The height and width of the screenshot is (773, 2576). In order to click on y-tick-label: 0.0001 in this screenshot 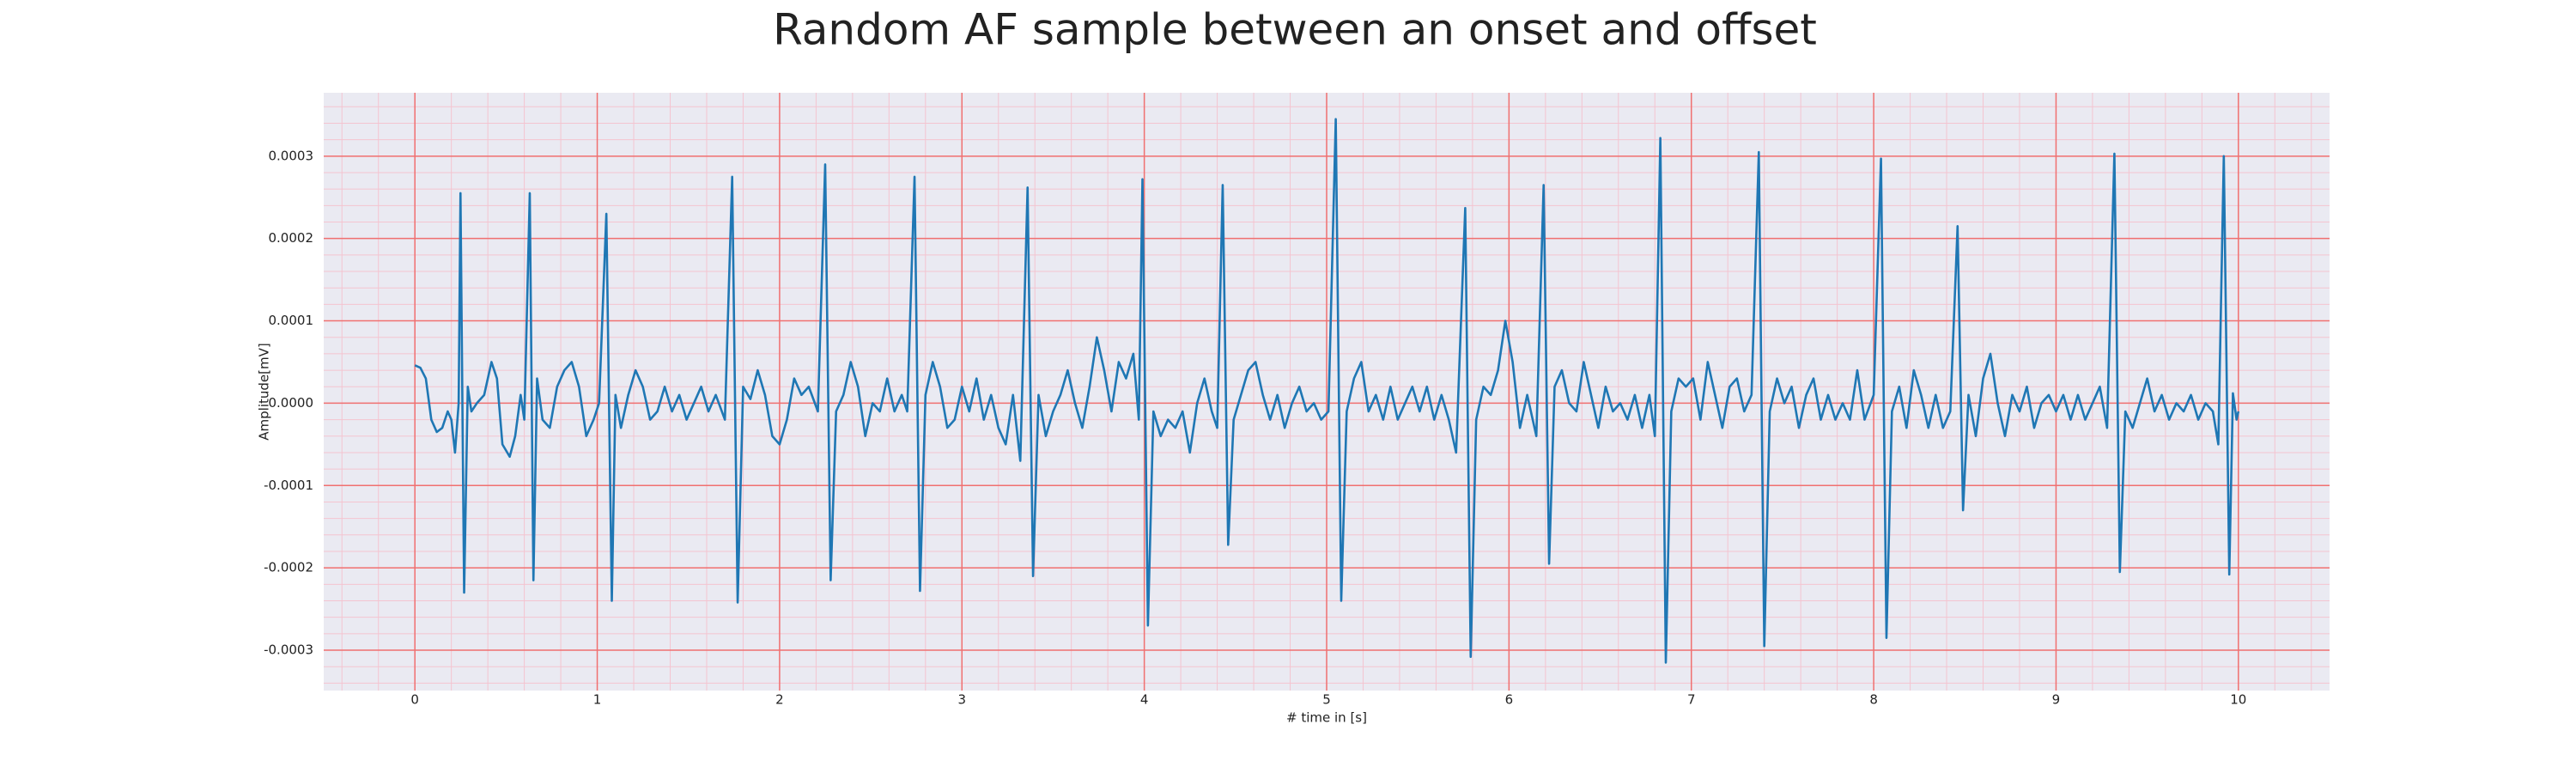, I will do `click(291, 320)`.